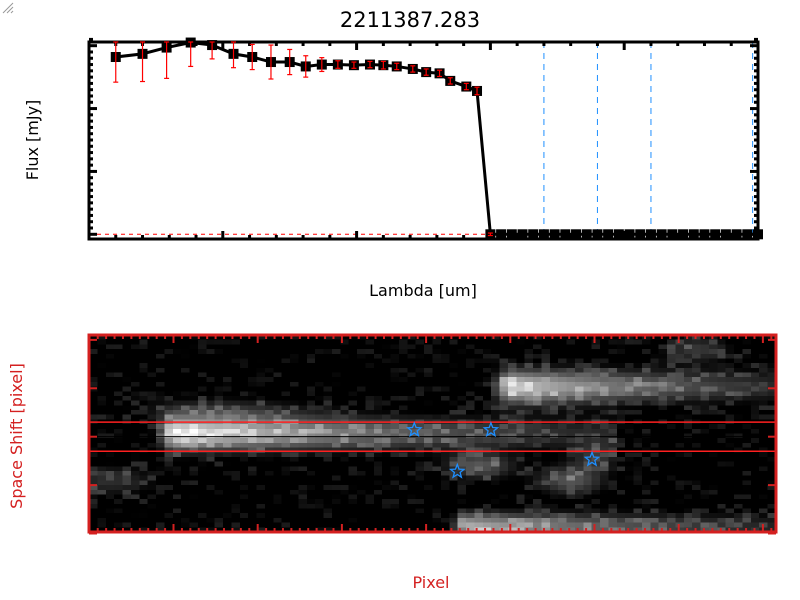  What do you see at coordinates (32, 140) in the screenshot?
I see `top-y-axis-label: Flux [mJy]` at bounding box center [32, 140].